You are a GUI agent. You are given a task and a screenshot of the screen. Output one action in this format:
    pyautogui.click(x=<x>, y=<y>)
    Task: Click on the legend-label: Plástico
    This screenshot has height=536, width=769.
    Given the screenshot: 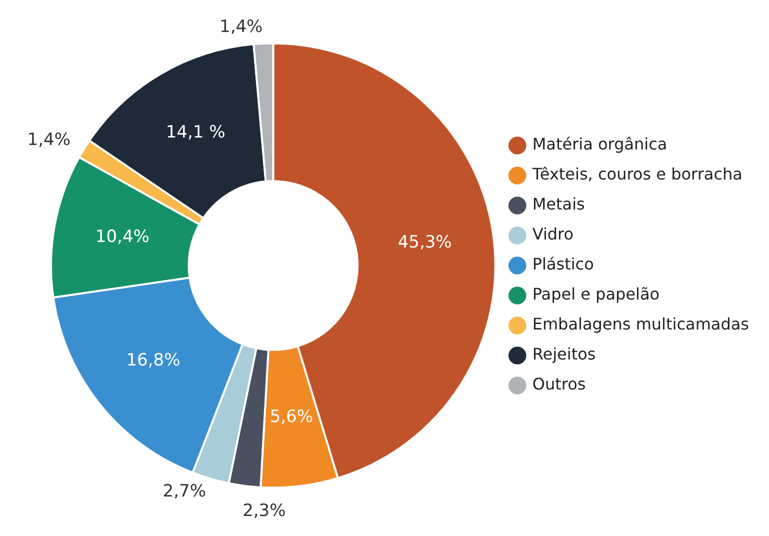 What is the action you would take?
    pyautogui.click(x=563, y=264)
    